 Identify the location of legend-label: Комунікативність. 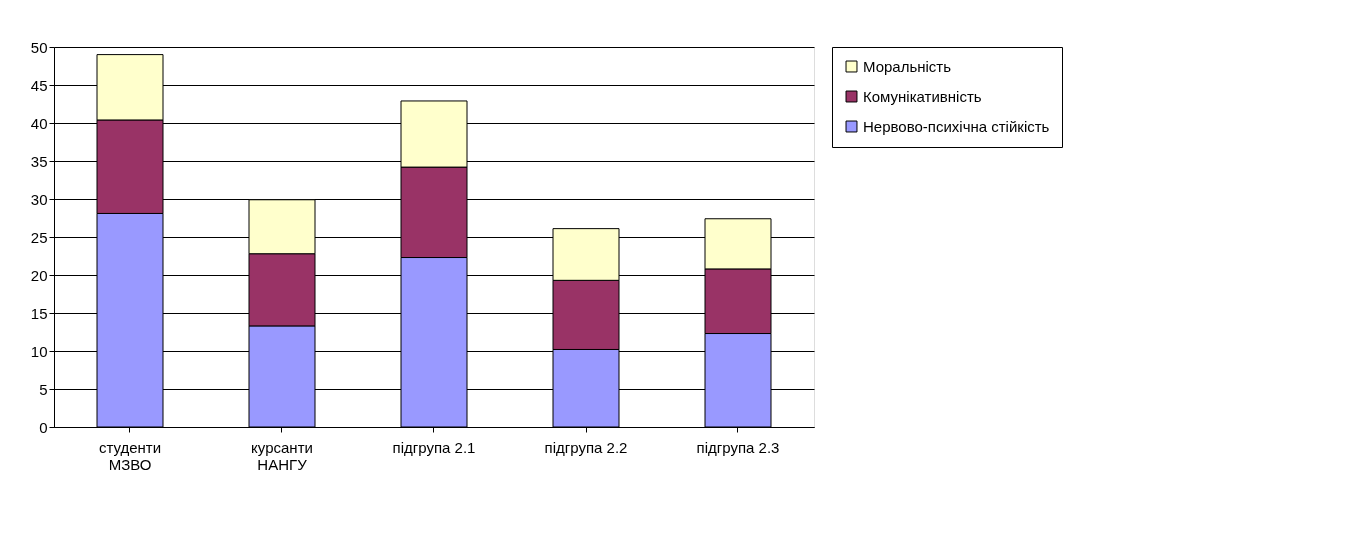
(922, 96).